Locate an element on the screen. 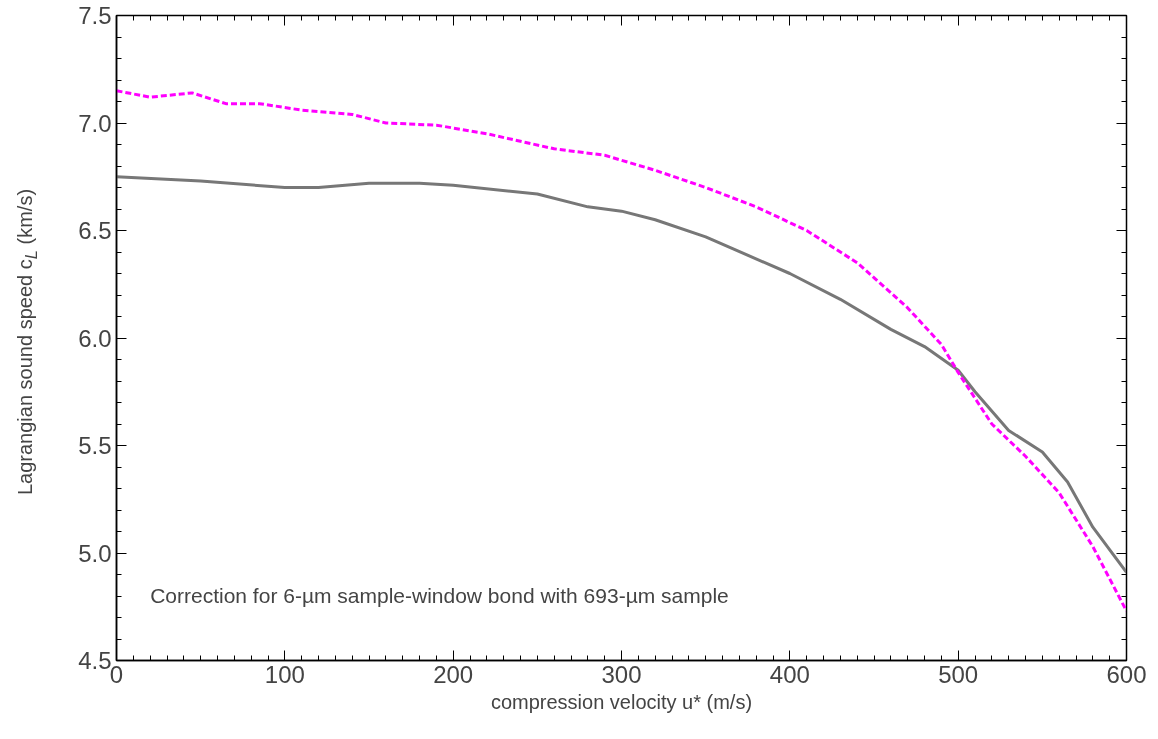 The height and width of the screenshot is (739, 1158). x-tick-label: 300 is located at coordinates (621, 674).